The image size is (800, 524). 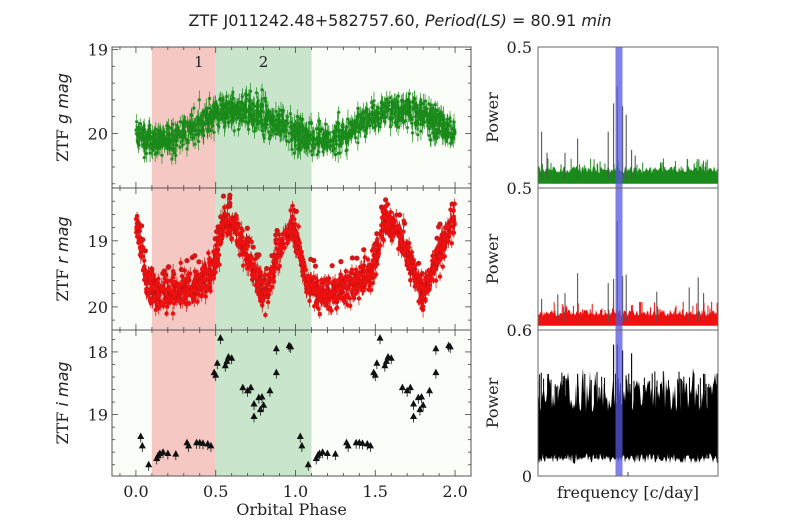 I want to click on lightcurve-panel-g: 1 2 19 20 ZTF g mag, so click(x=262, y=115).